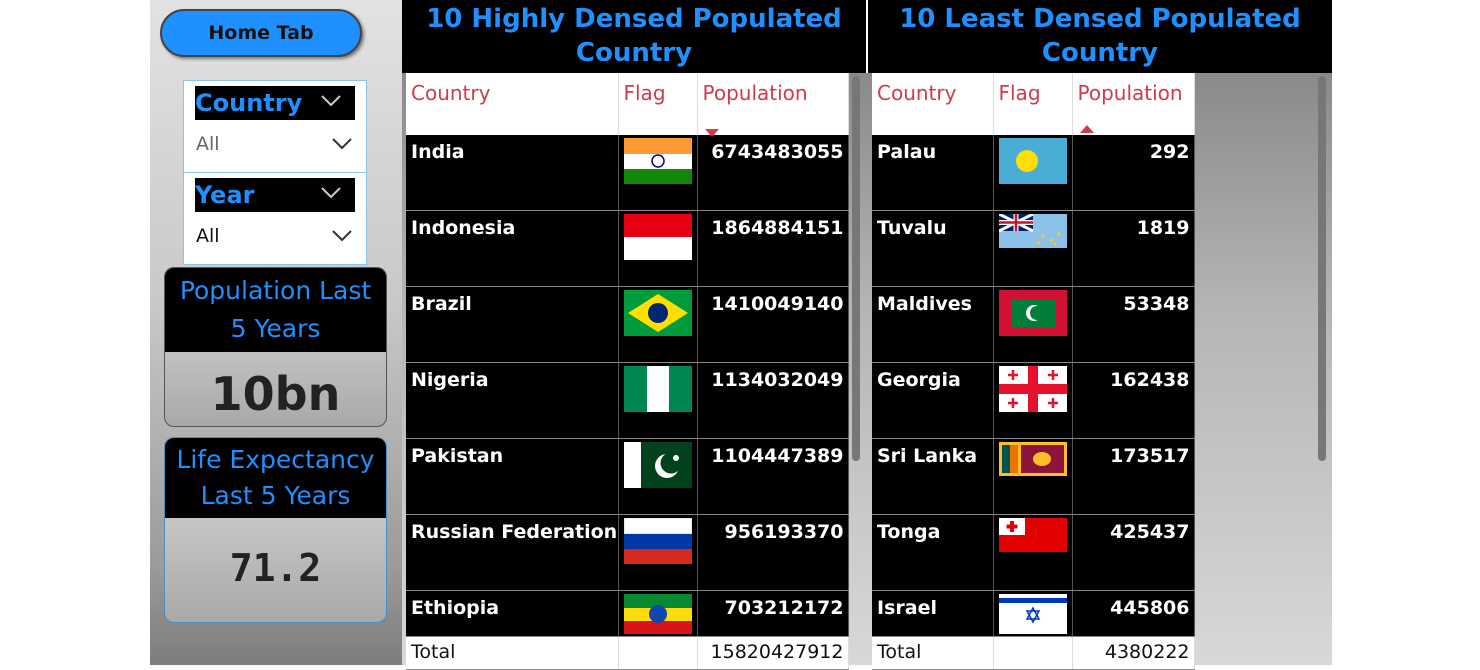 This screenshot has height=670, width=1480. What do you see at coordinates (512, 613) in the screenshot?
I see `country-cell: Ethiopia` at bounding box center [512, 613].